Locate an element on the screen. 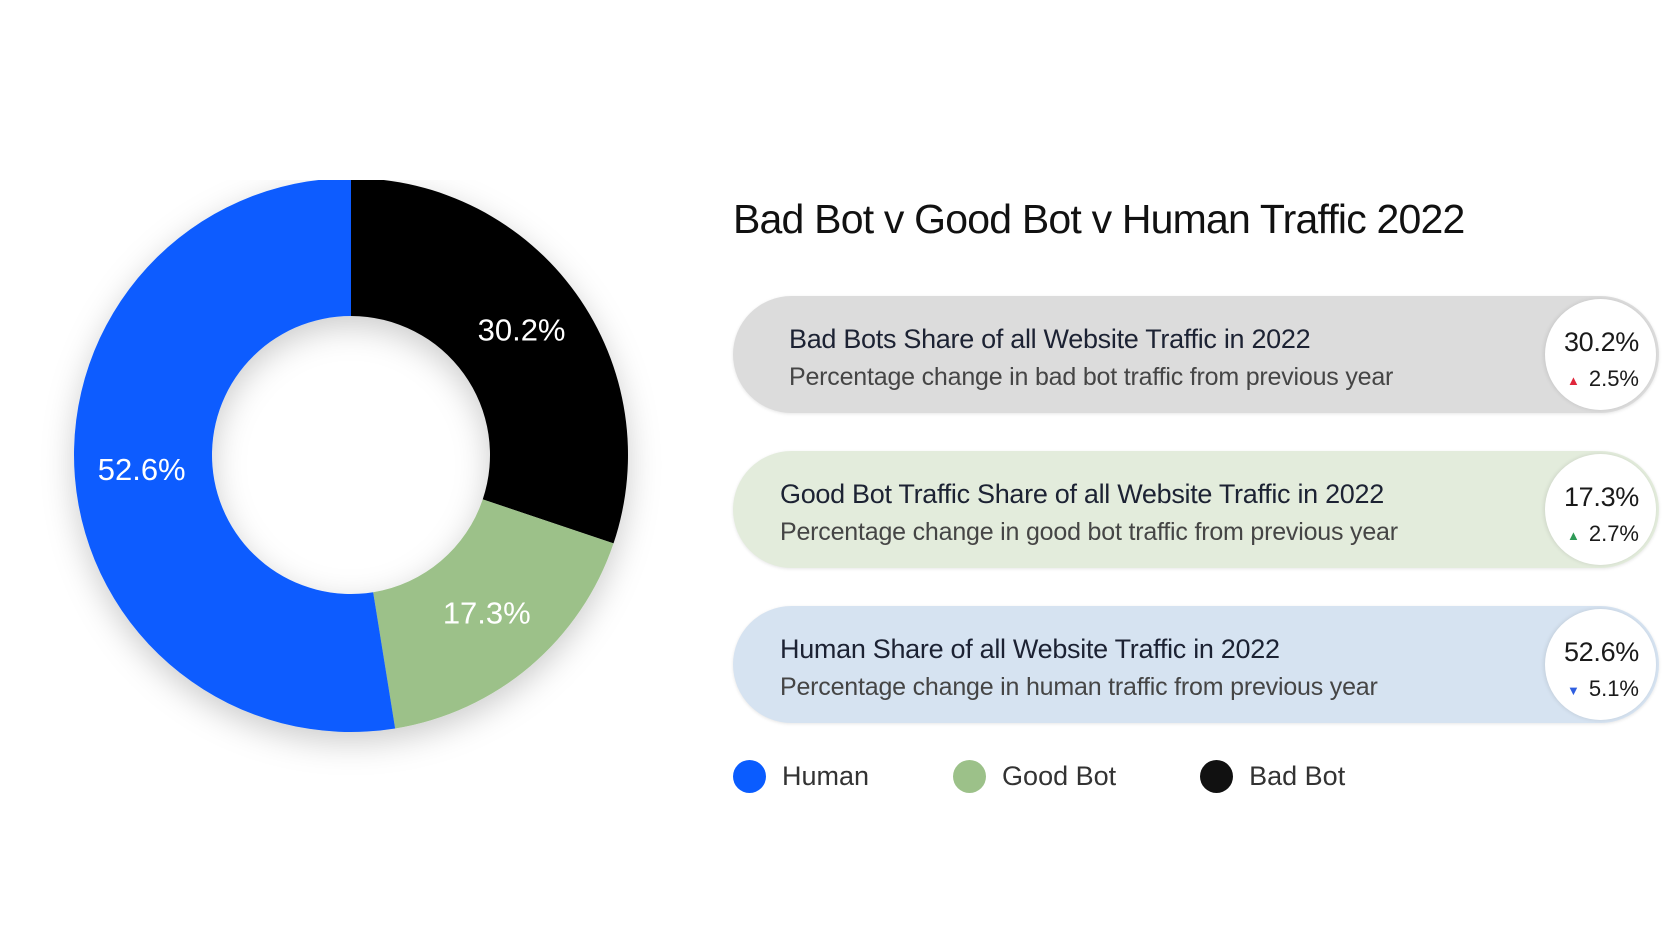 The image size is (1680, 944). legend-item-bad-bot: Bad Bot is located at coordinates (1272, 776).